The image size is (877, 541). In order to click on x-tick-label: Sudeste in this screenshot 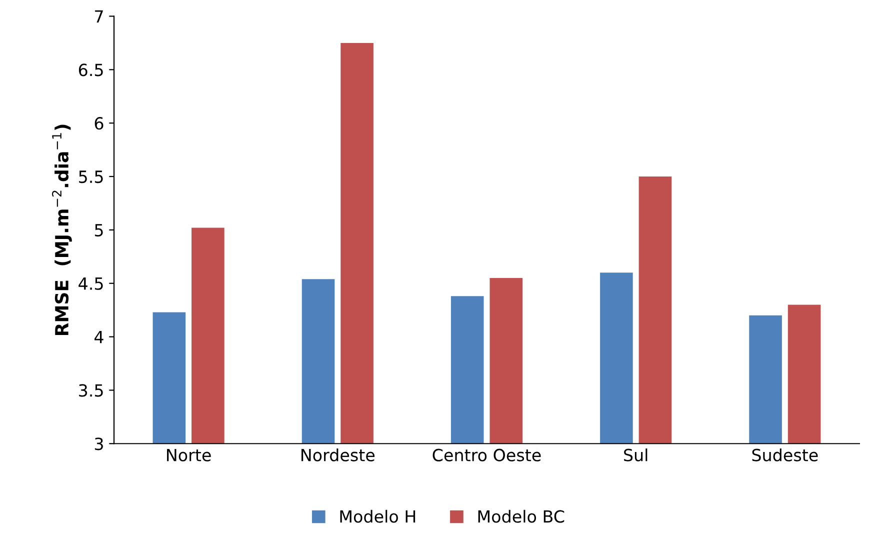, I will do `click(785, 455)`.